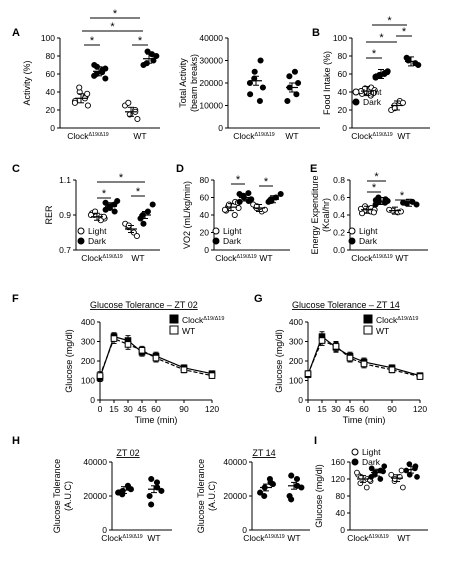  Describe the element at coordinates (86, 213) in the screenshot. I see `panel-C: 0.7 0.9 1.1 RER WT * * * C` at that location.